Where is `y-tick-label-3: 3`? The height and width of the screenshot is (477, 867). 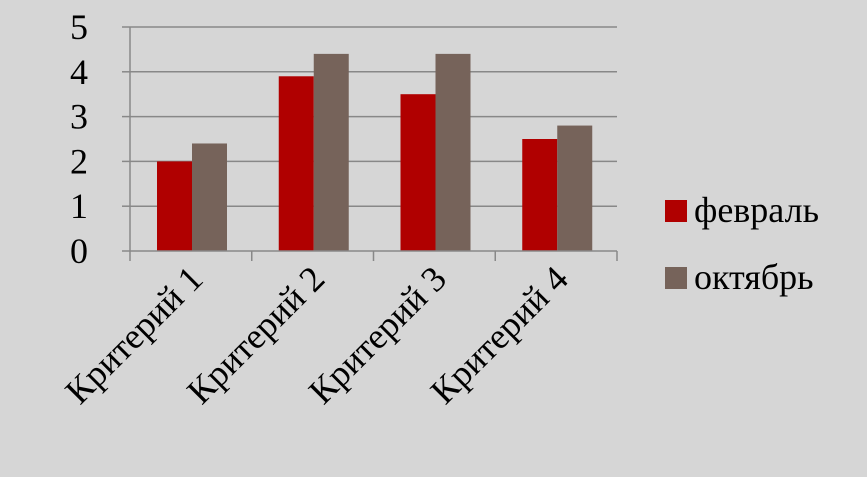 y-tick-label-3: 3 is located at coordinates (79, 117).